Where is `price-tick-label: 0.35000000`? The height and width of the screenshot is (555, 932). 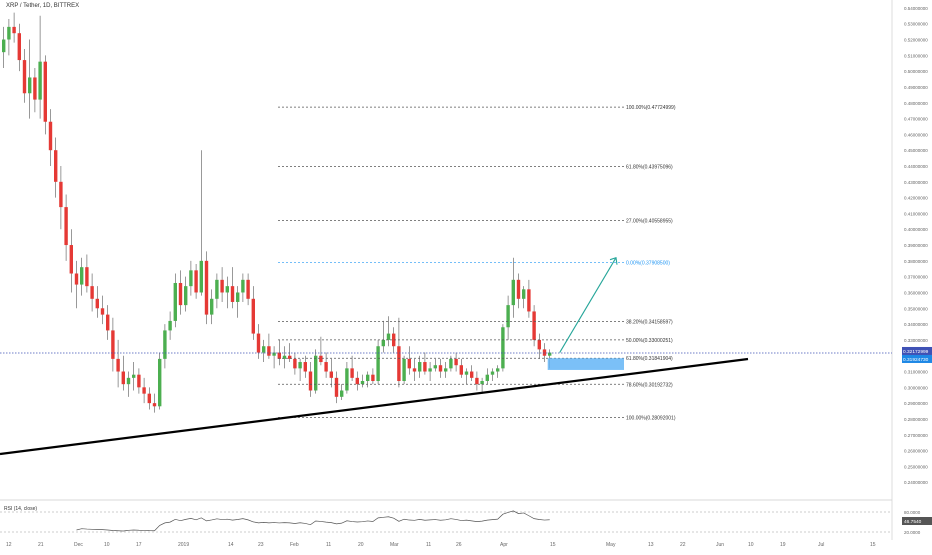
price-tick-label: 0.35000000 is located at coordinates (916, 308).